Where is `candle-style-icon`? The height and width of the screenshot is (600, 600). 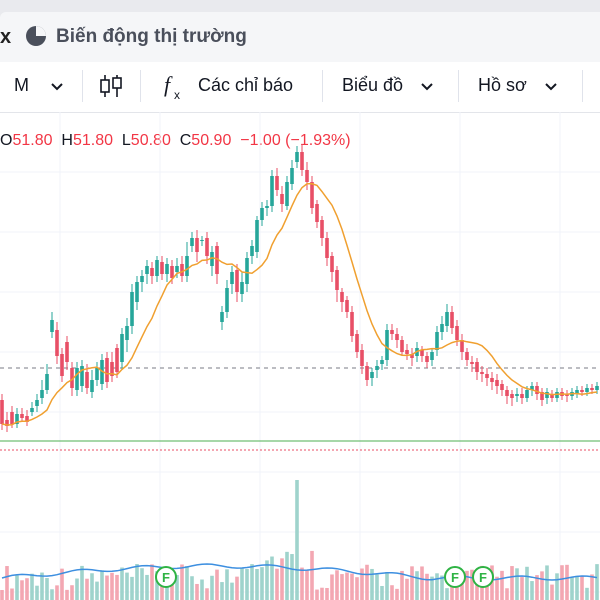
candle-style-icon is located at coordinates (111, 86).